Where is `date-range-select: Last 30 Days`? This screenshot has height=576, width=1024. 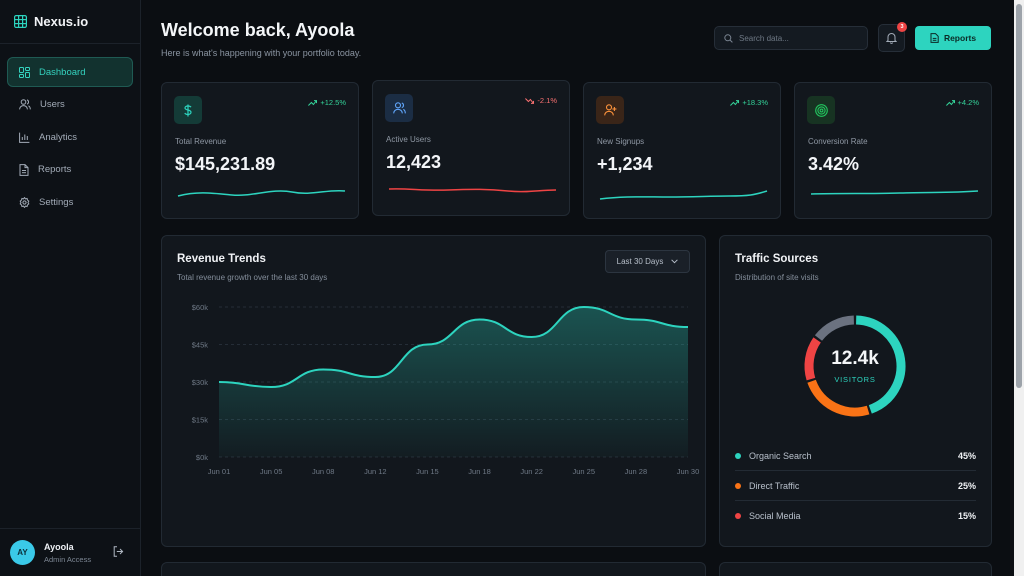
date-range-select: Last 30 Days is located at coordinates (647, 261).